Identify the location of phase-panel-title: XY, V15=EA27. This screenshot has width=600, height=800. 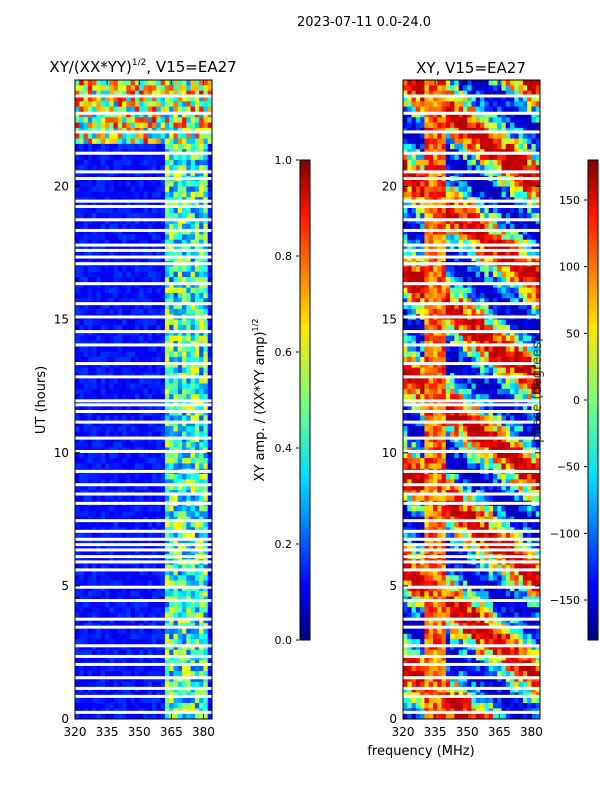
(471, 68).